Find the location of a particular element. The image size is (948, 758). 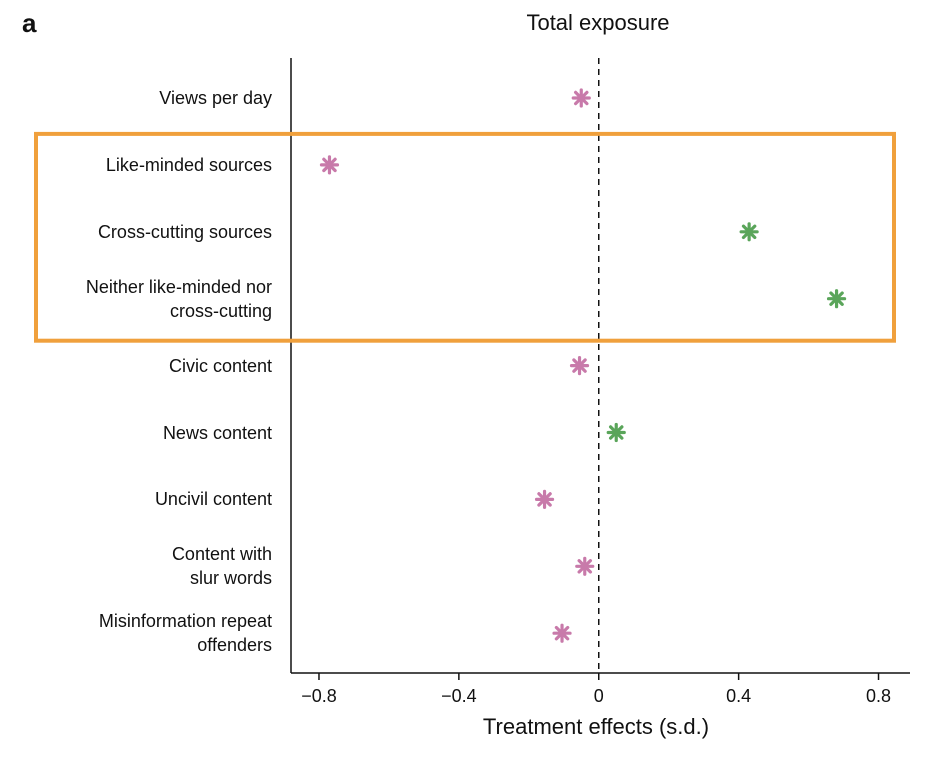

x-tick-label: 0.4 is located at coordinates (739, 696).